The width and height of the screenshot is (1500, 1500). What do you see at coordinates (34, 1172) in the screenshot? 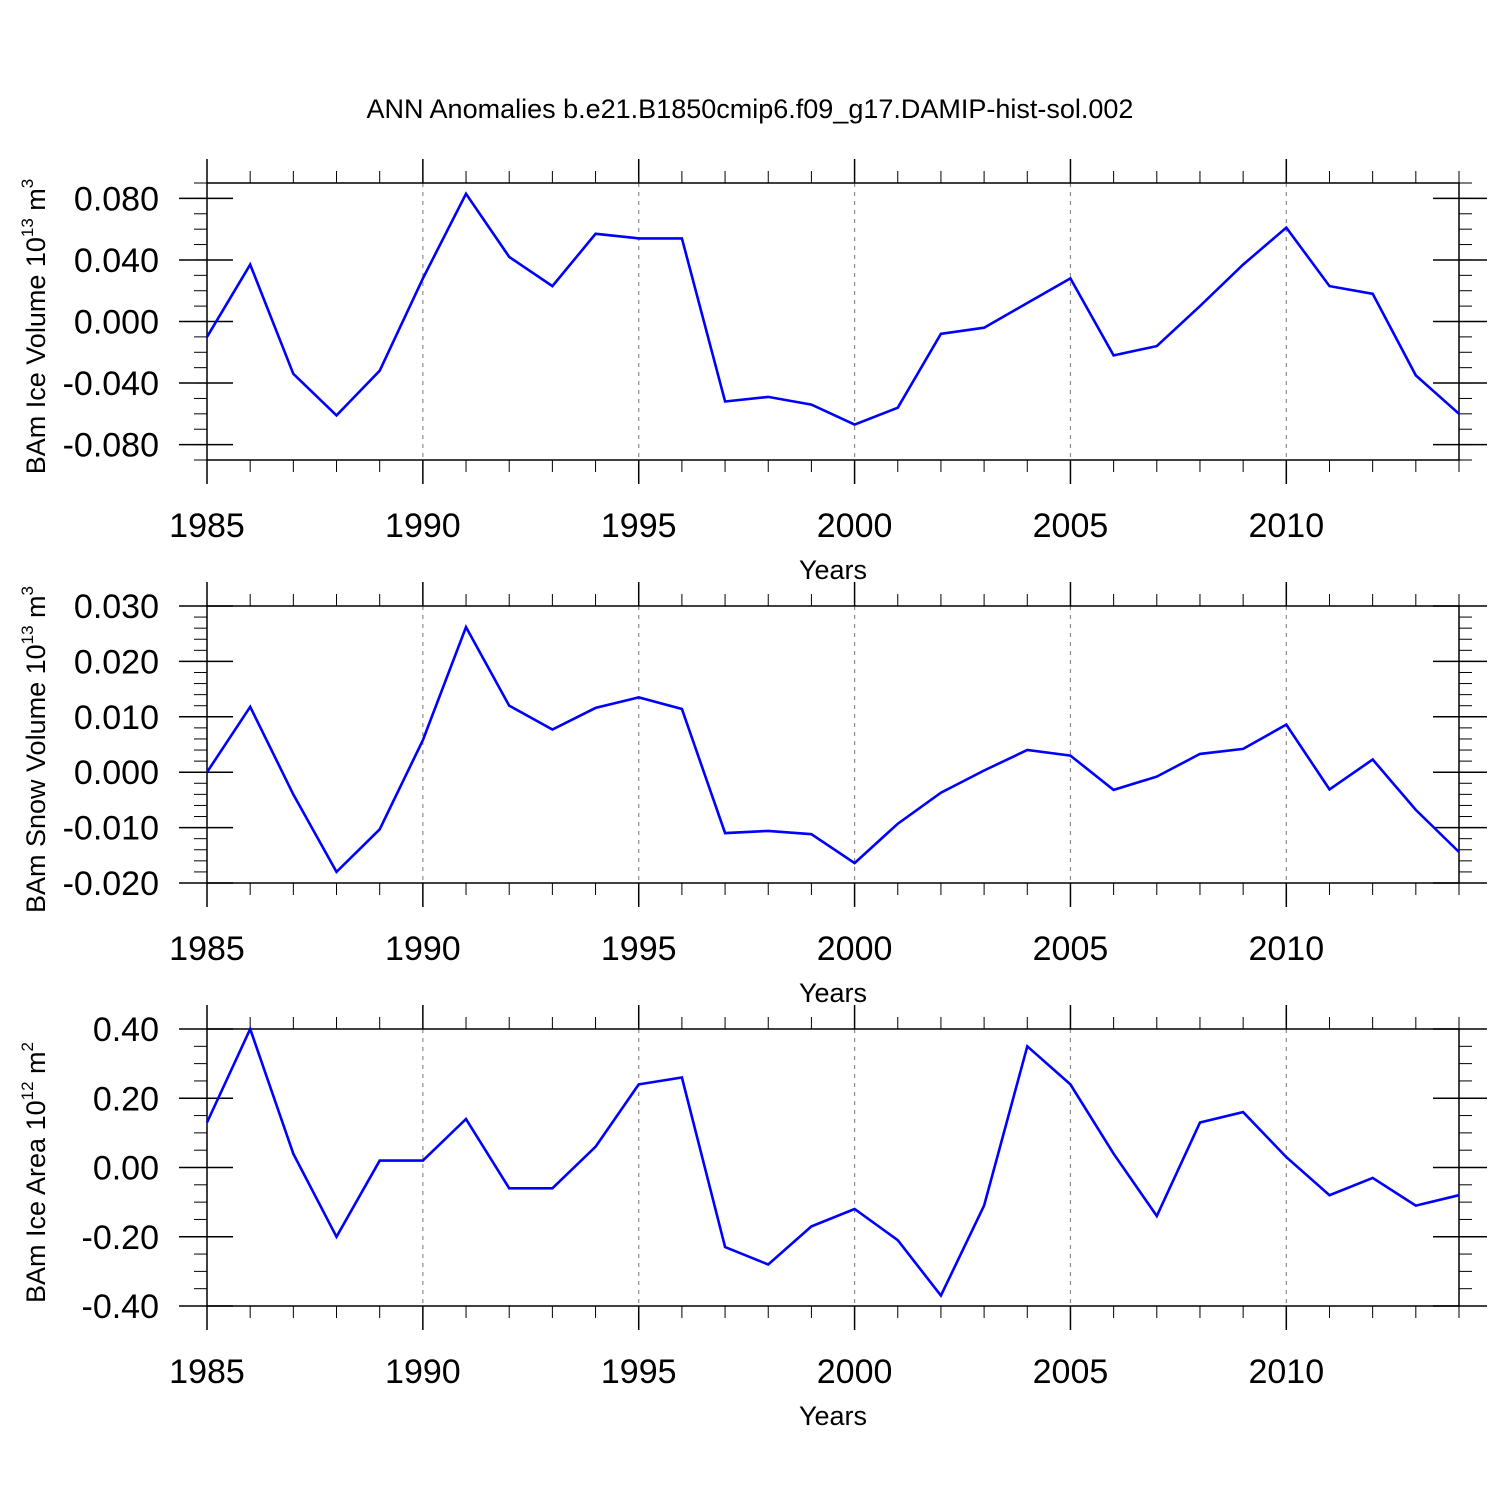
I see `y-axis-label: BAm Ice Area 1012 m2` at bounding box center [34, 1172].